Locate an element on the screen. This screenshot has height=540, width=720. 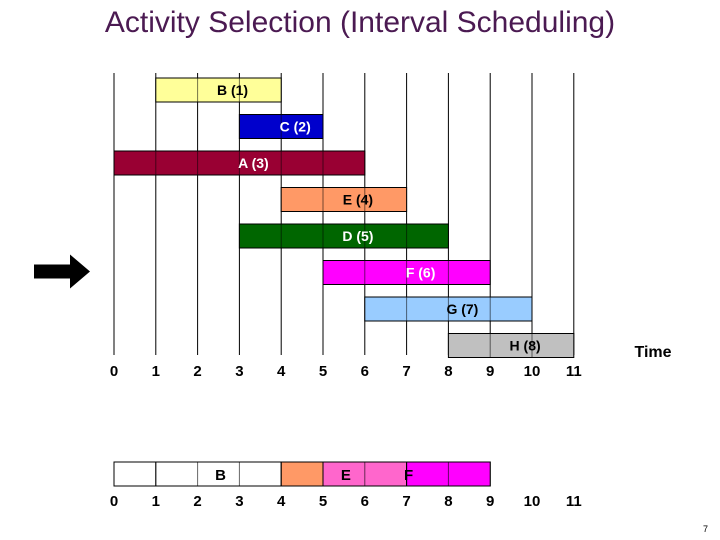
tick-label-bottom-6: 6 is located at coordinates (365, 501).